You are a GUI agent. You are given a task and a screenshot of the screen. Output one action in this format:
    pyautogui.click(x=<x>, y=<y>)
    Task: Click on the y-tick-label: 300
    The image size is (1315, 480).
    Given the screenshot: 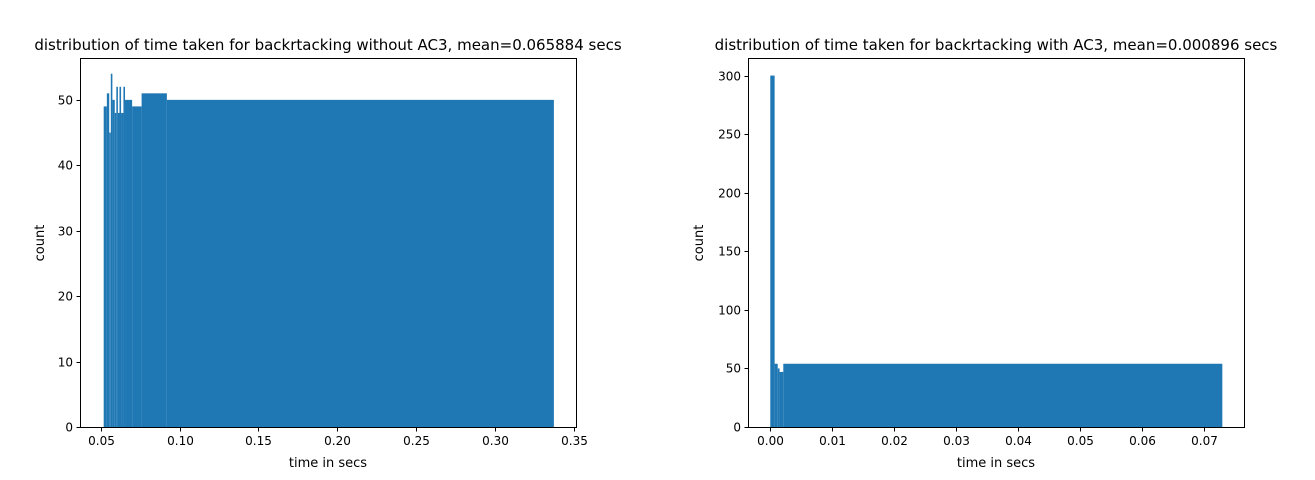 What is the action you would take?
    pyautogui.click(x=729, y=77)
    